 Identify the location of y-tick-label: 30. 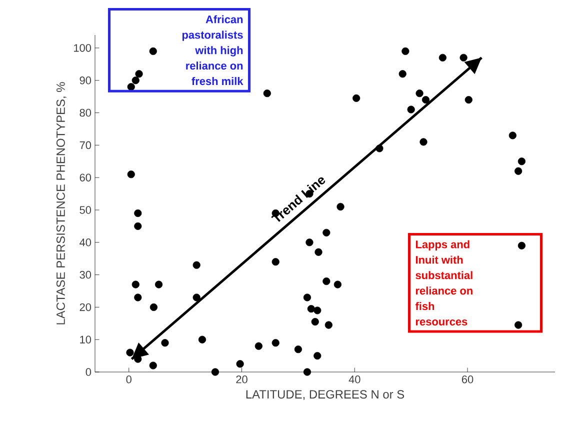
(86, 274).